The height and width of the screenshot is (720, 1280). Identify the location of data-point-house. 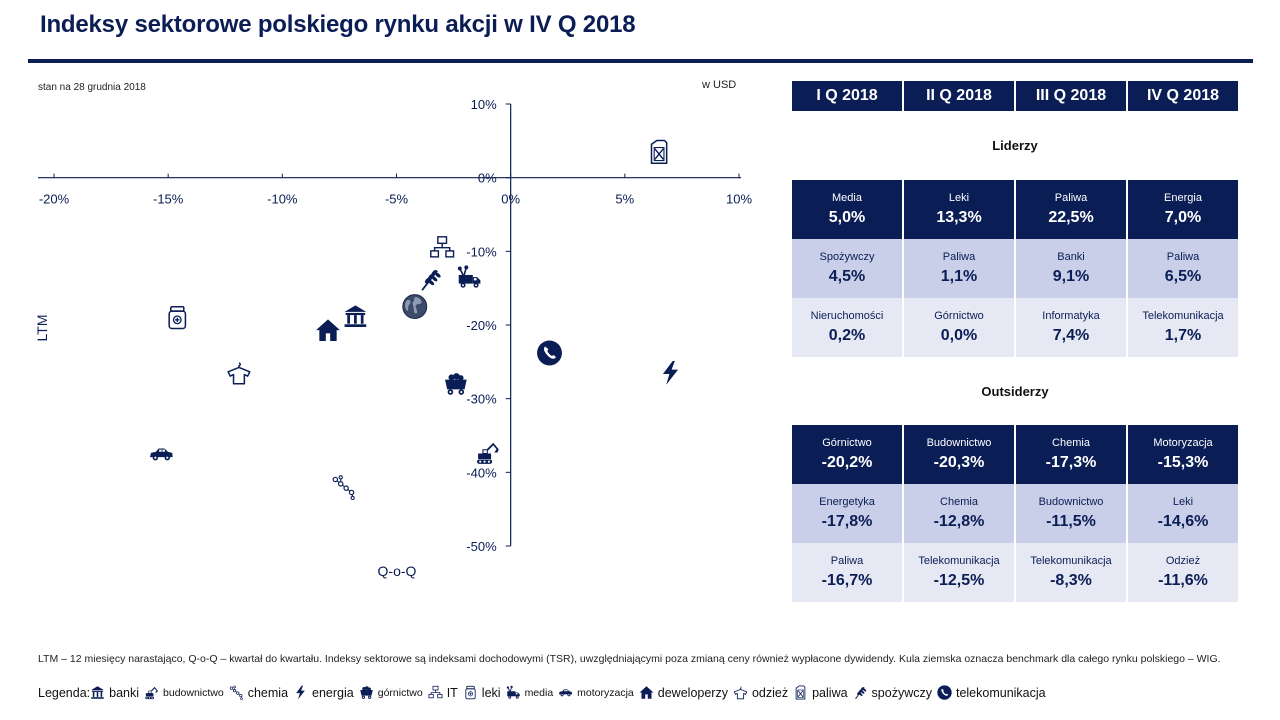
(328, 330).